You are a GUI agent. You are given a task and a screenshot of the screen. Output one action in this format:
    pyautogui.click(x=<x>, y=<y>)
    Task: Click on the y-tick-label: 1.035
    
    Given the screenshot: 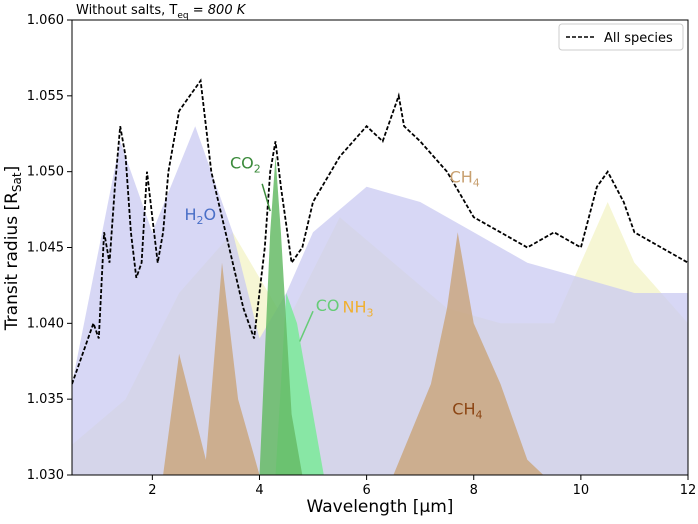 What is the action you would take?
    pyautogui.click(x=45, y=399)
    